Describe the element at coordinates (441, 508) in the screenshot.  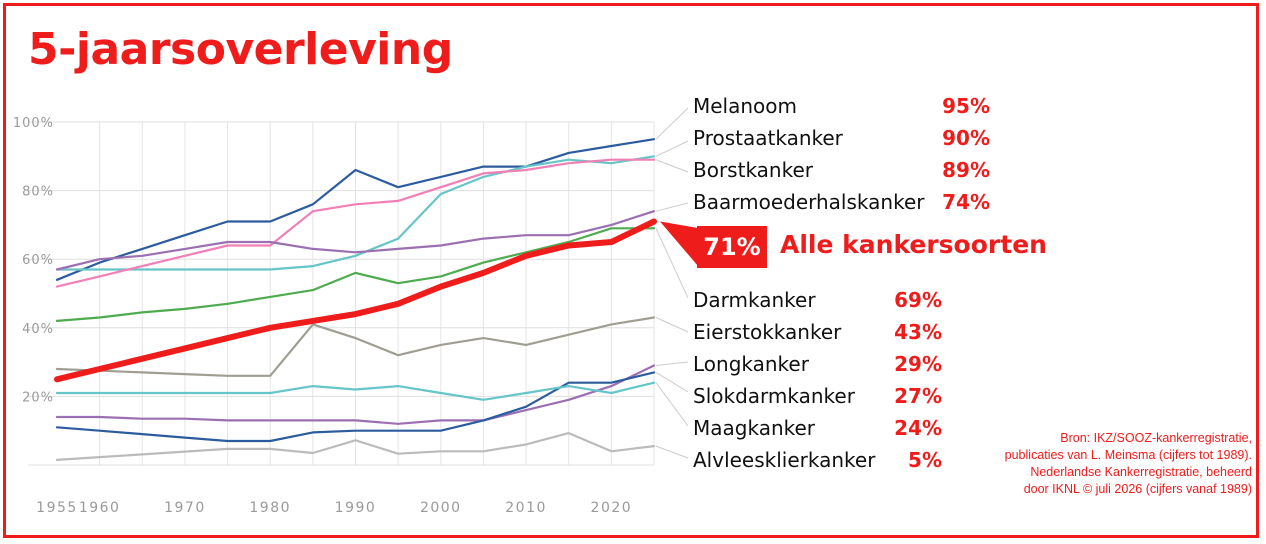
I see `x-tick-label: 2000` at that location.